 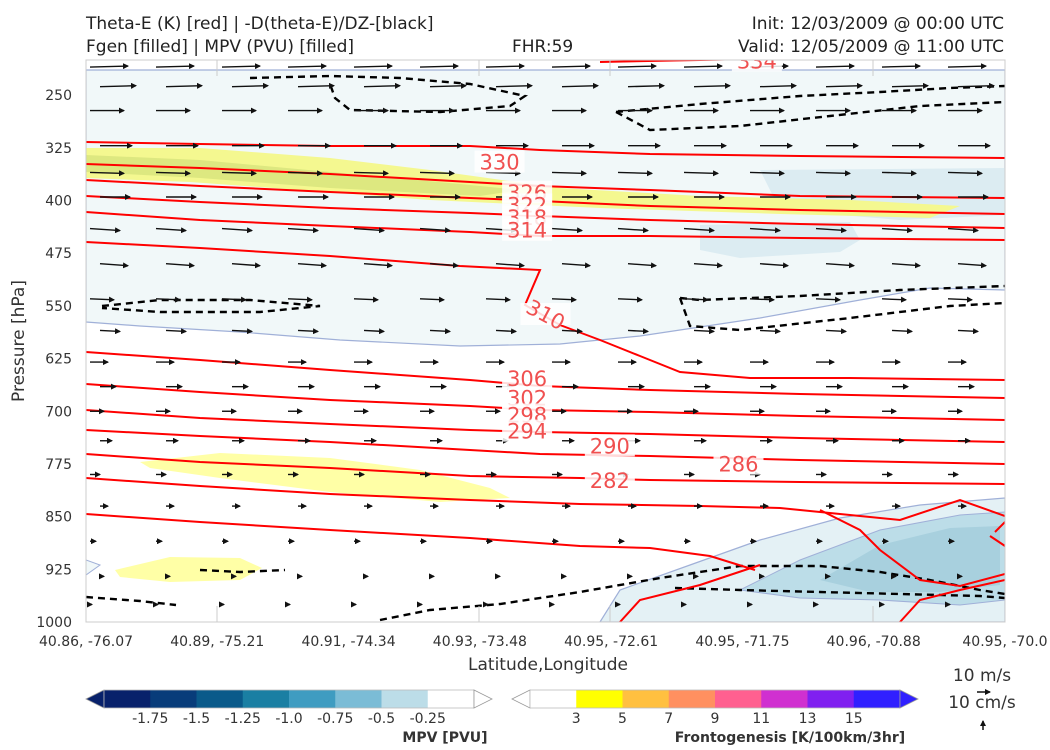 What do you see at coordinates (58, 254) in the screenshot?
I see `y-tick-label: 475` at bounding box center [58, 254].